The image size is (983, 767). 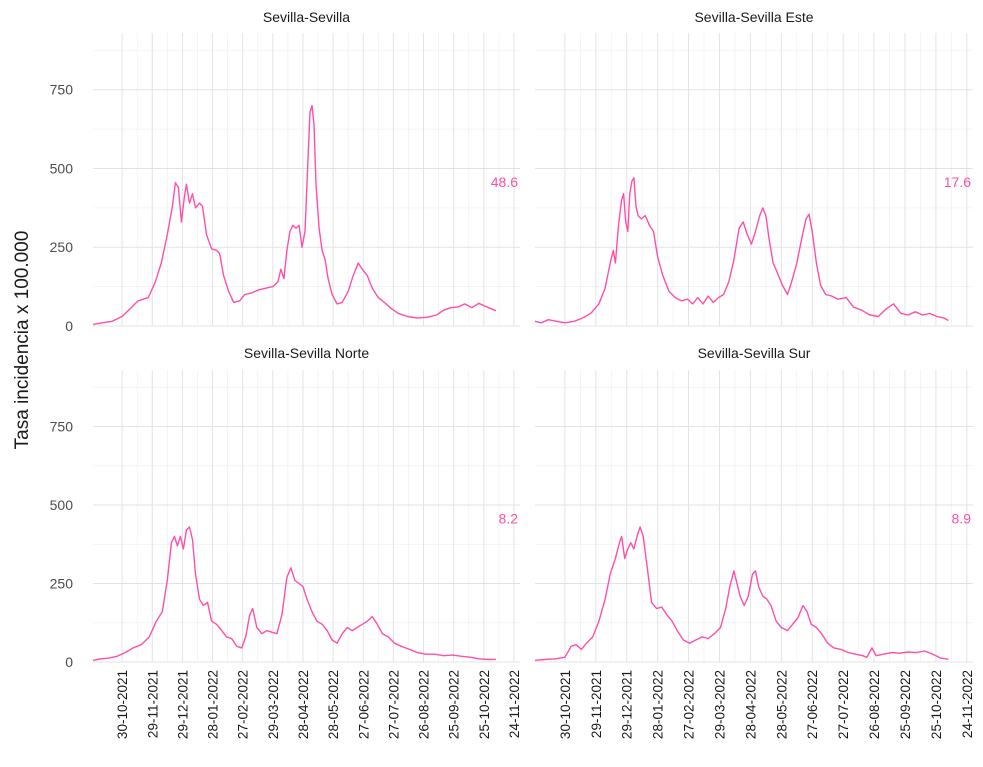 What do you see at coordinates (753, 17) in the screenshot?
I see `panel-title: Sevilla-Sevilla Este` at bounding box center [753, 17].